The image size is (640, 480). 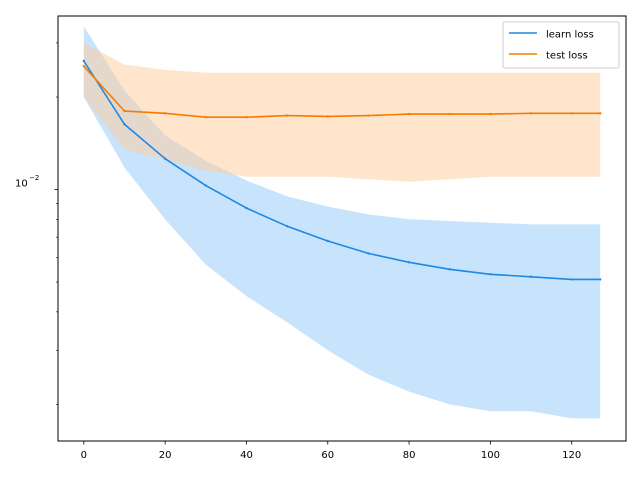 I want to click on x-tick-label: 0, so click(x=84, y=455).